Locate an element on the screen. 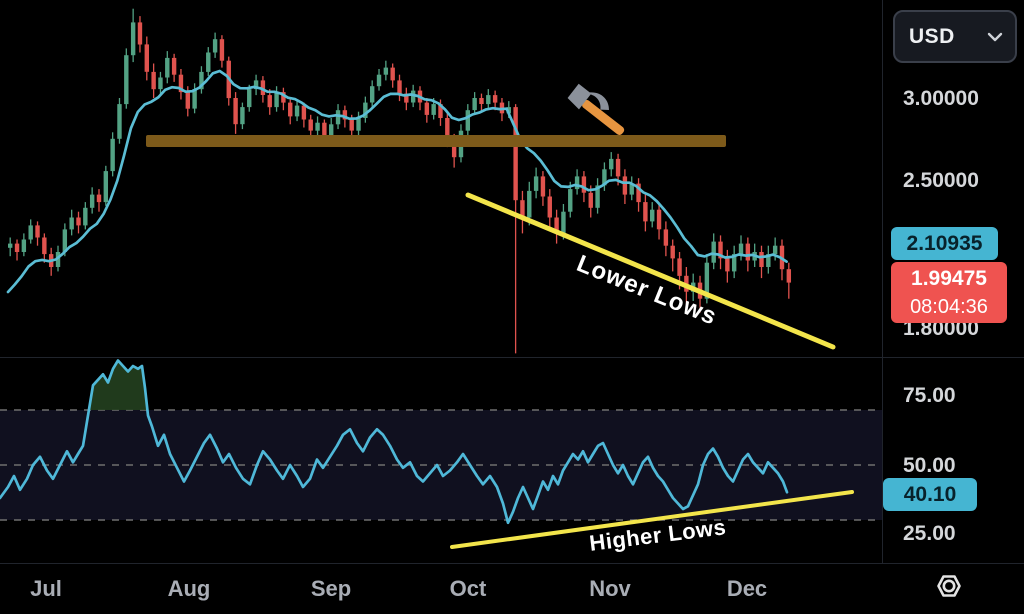  price-axis-label: 3.00000 is located at coordinates (941, 98).